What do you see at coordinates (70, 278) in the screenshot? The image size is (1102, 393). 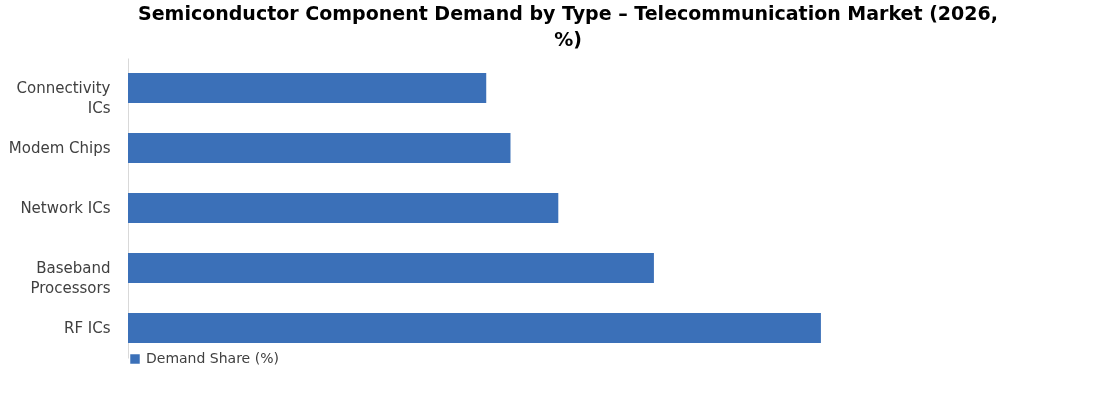 I see `y-tick-label: Baseband Processors` at bounding box center [70, 278].